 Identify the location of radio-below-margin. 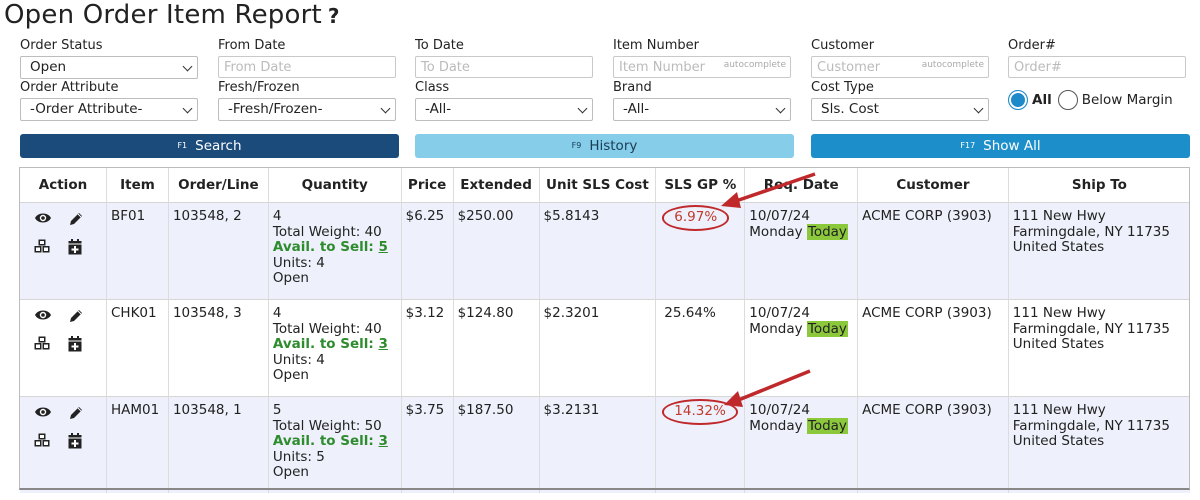
(1067, 100).